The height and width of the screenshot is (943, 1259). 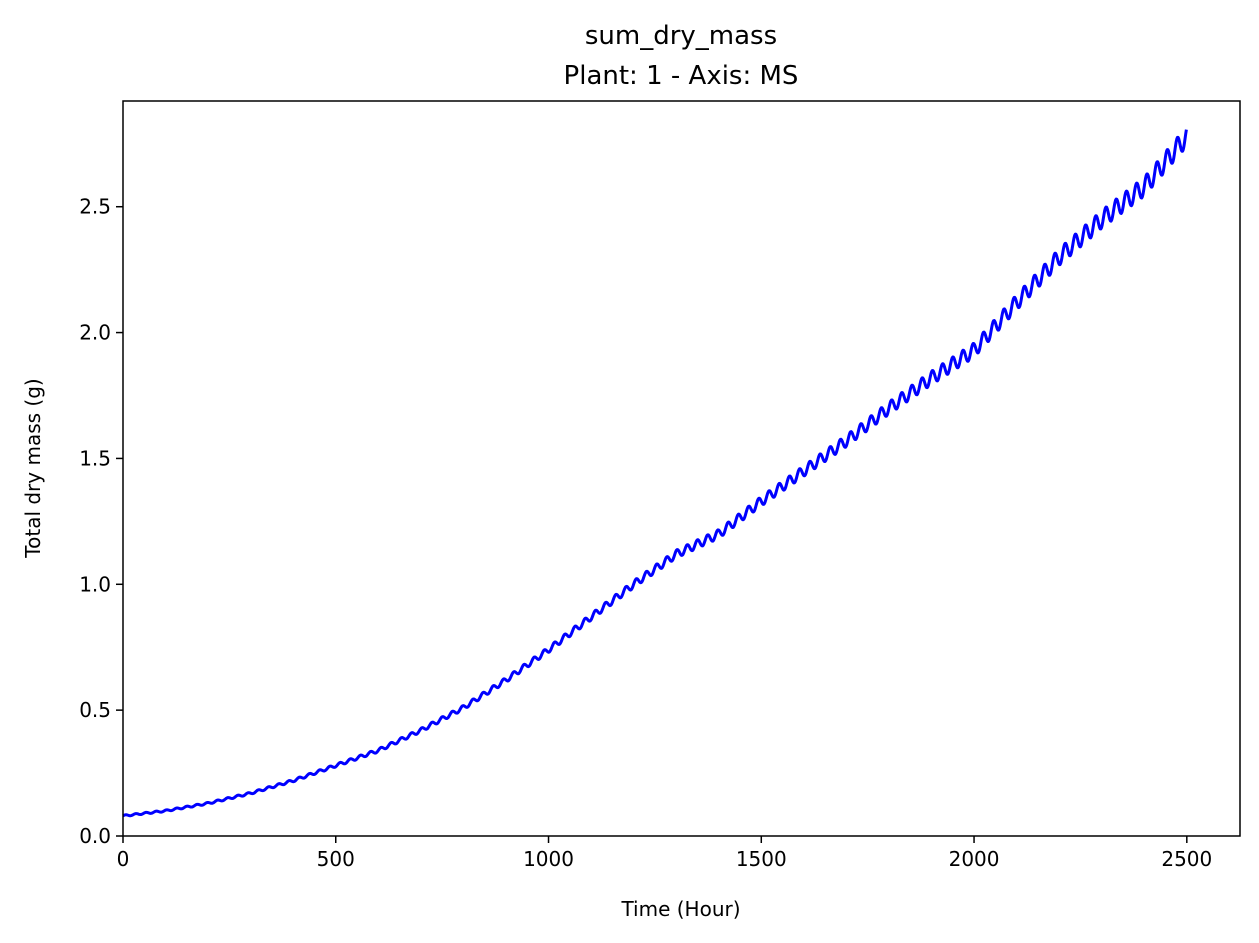 What do you see at coordinates (336, 859) in the screenshot?
I see `x-tick-label: 500` at bounding box center [336, 859].